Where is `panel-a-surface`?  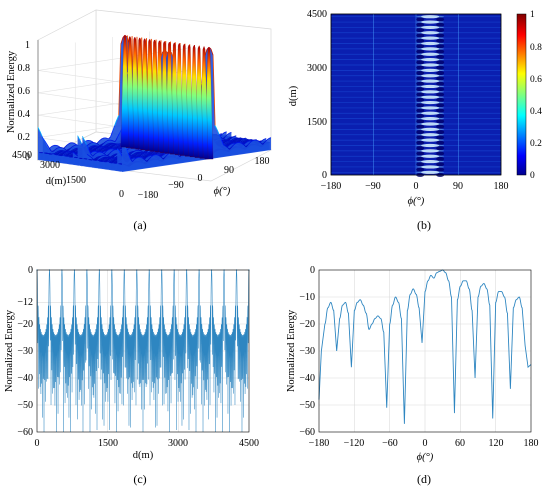 panel-a-surface is located at coordinates (154, 103).